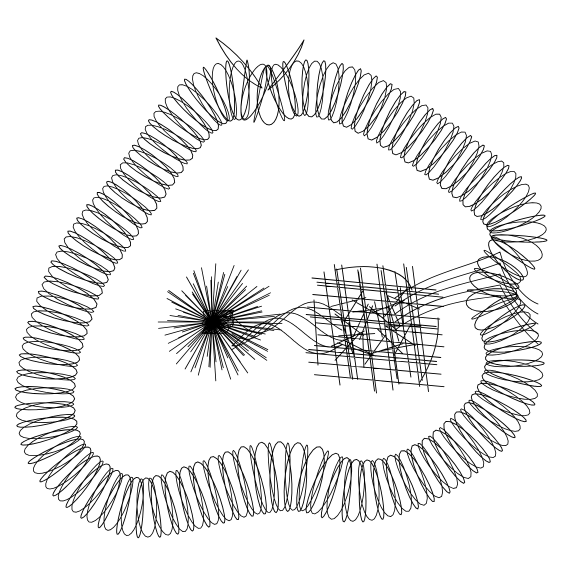 The width and height of the screenshot is (585, 585). I want to click on star-burst-core, so click(218, 322).